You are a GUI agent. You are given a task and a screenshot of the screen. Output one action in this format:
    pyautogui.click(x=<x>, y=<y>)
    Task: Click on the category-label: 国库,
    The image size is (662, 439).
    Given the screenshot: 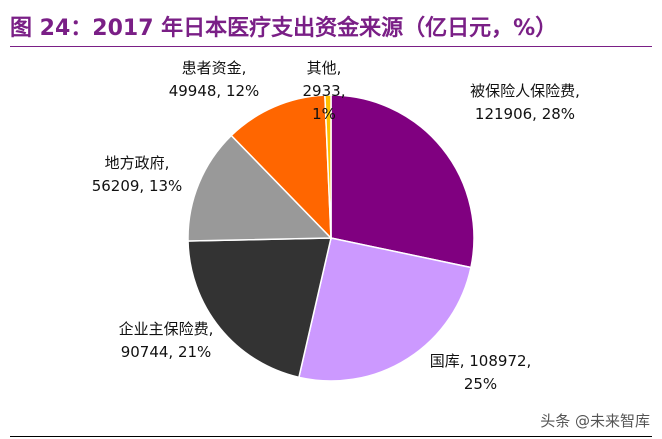 What is the action you would take?
    pyautogui.click(x=447, y=361)
    